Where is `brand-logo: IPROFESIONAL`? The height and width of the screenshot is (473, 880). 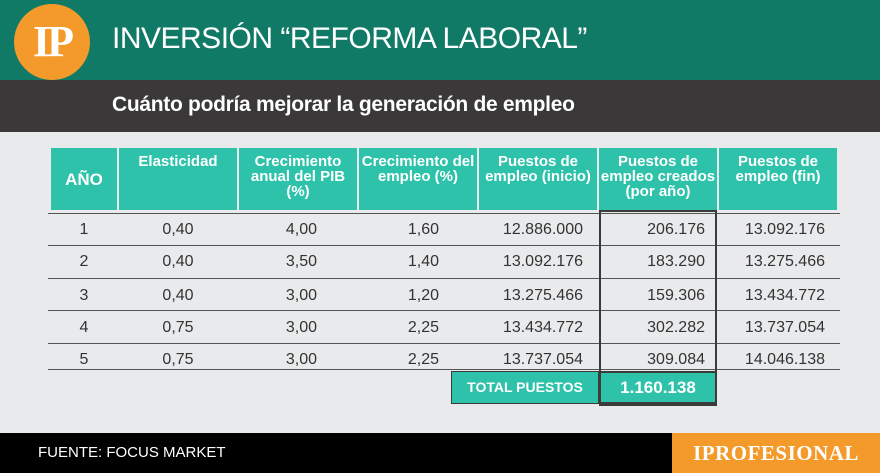
brand-logo: IPROFESIONAL is located at coordinates (776, 453).